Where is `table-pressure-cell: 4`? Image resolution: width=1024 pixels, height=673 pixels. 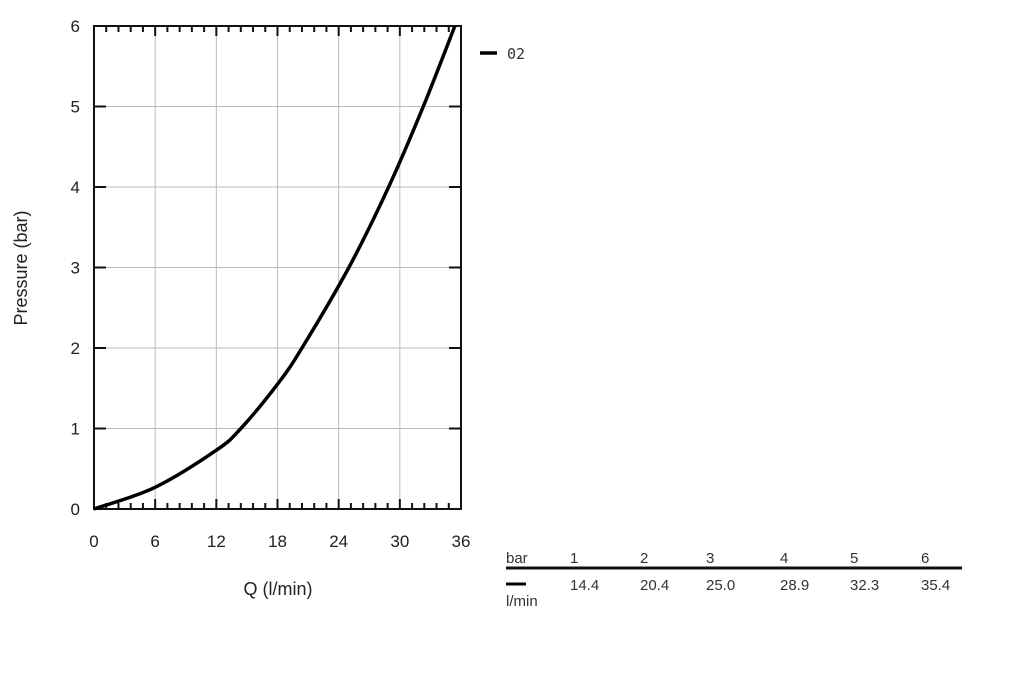 table-pressure-cell: 4 is located at coordinates (784, 558).